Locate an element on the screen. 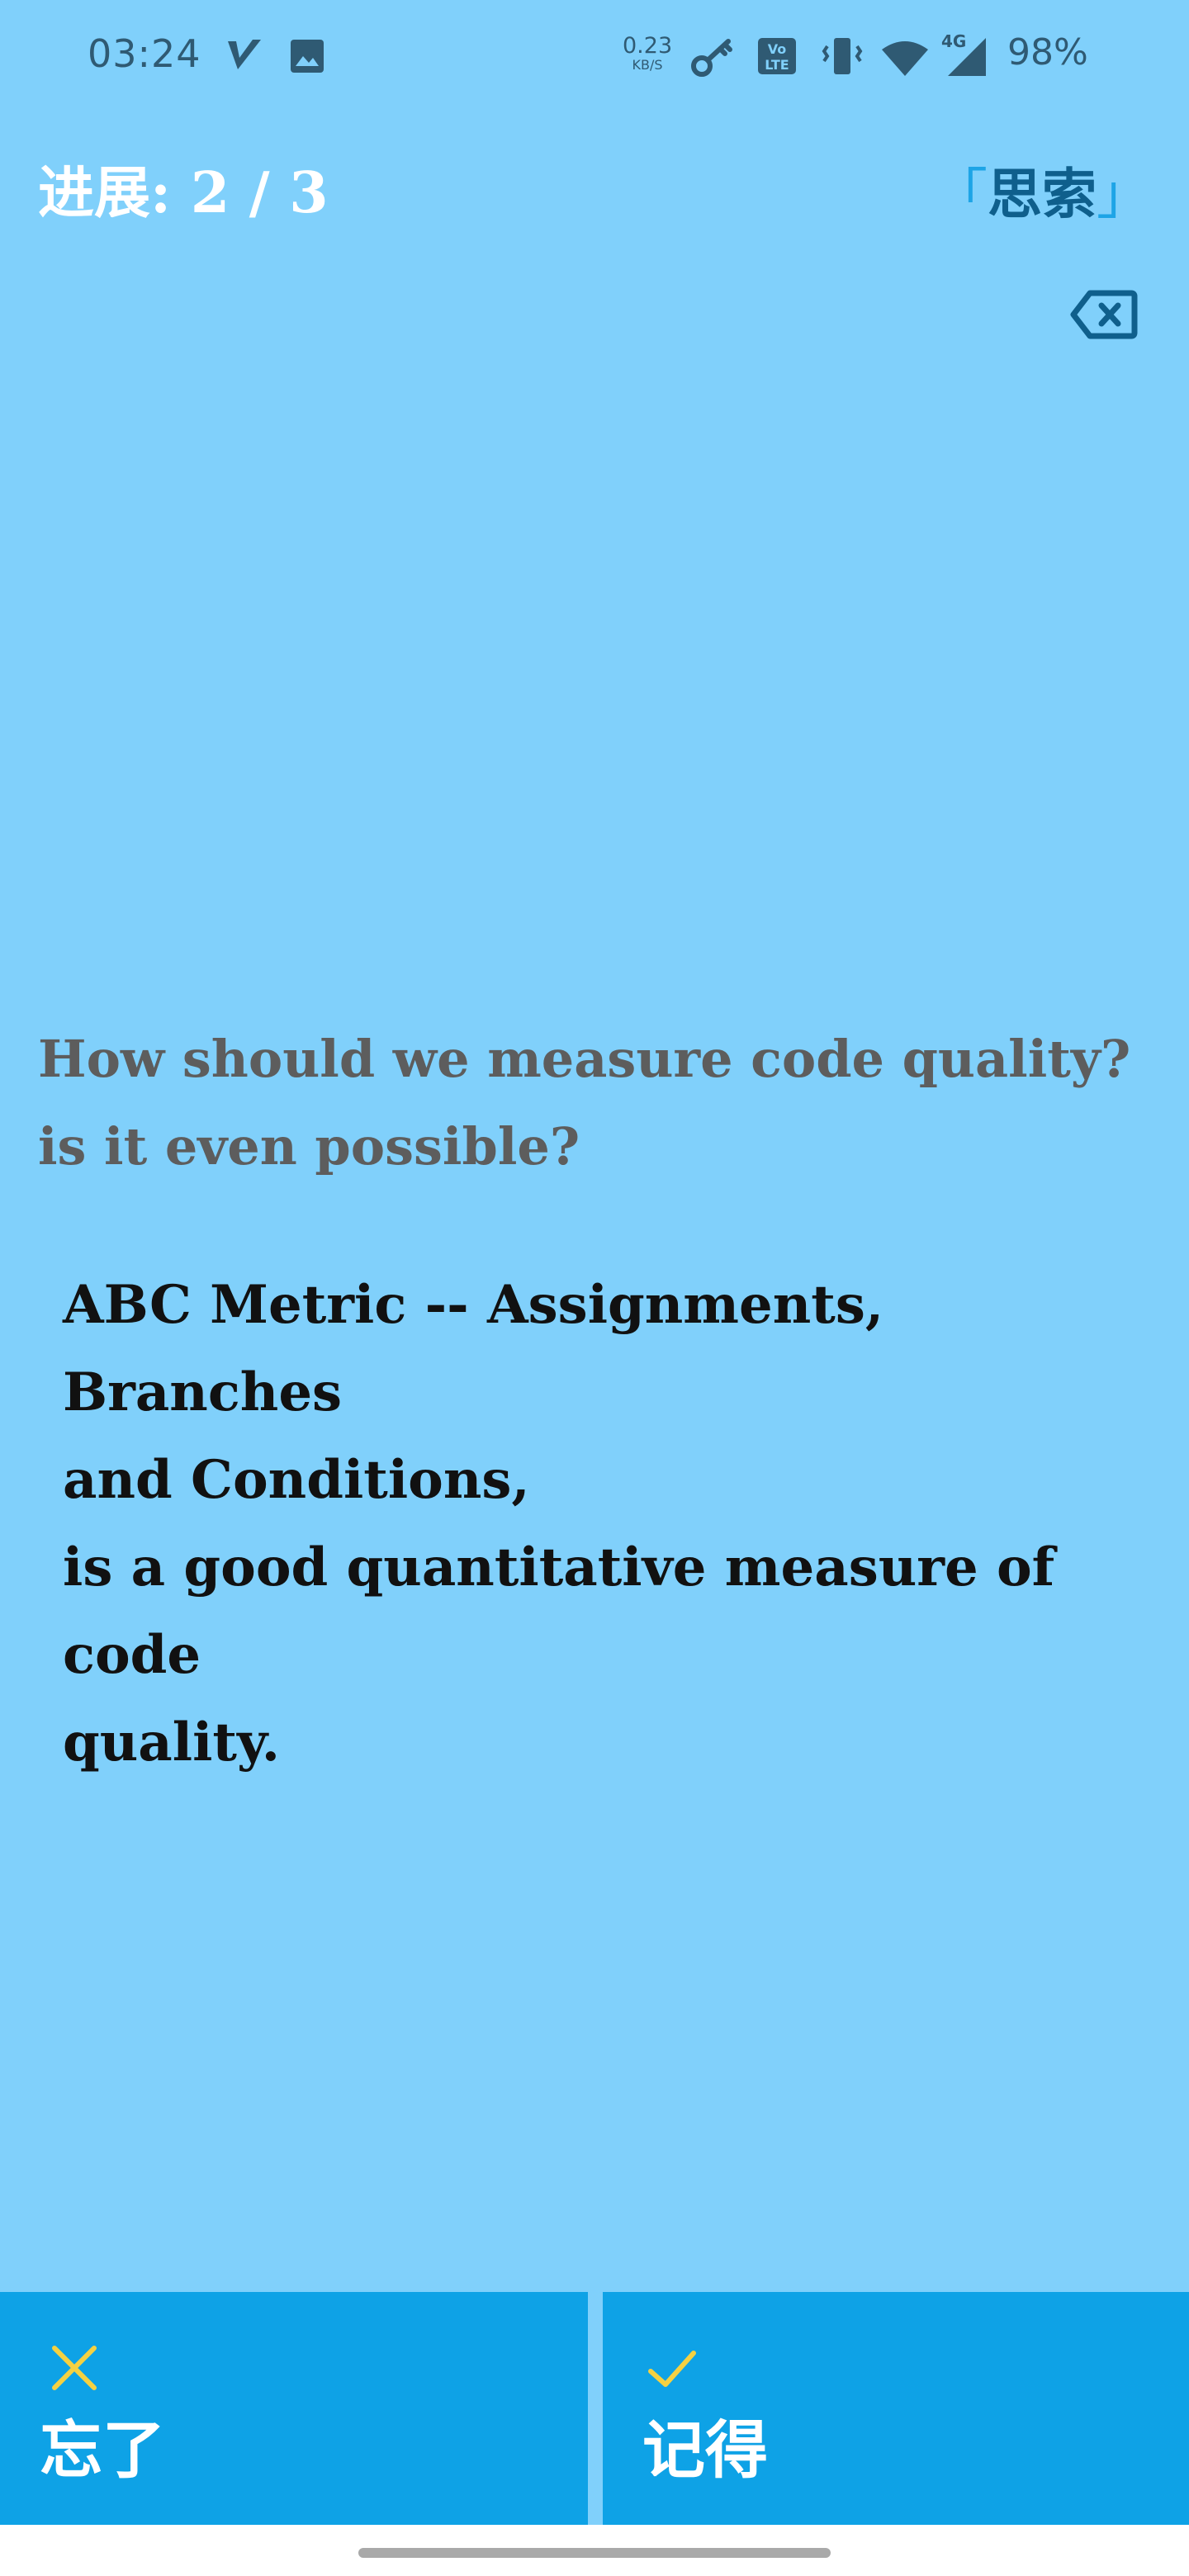 The height and width of the screenshot is (2576, 1189). network-speed-unit: KB/S is located at coordinates (647, 65).